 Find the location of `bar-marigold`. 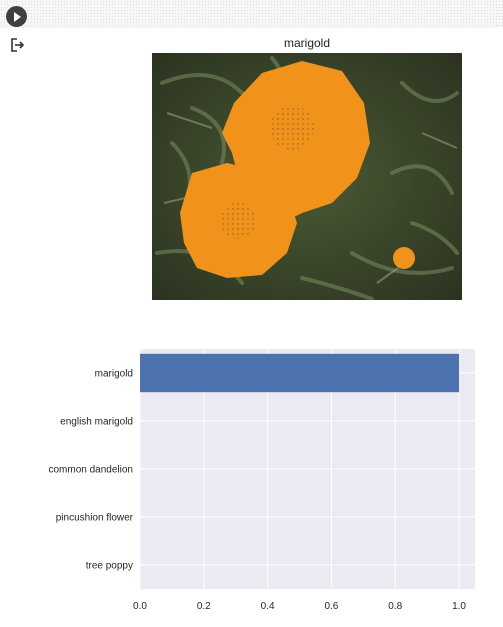

bar-marigold is located at coordinates (300, 373).